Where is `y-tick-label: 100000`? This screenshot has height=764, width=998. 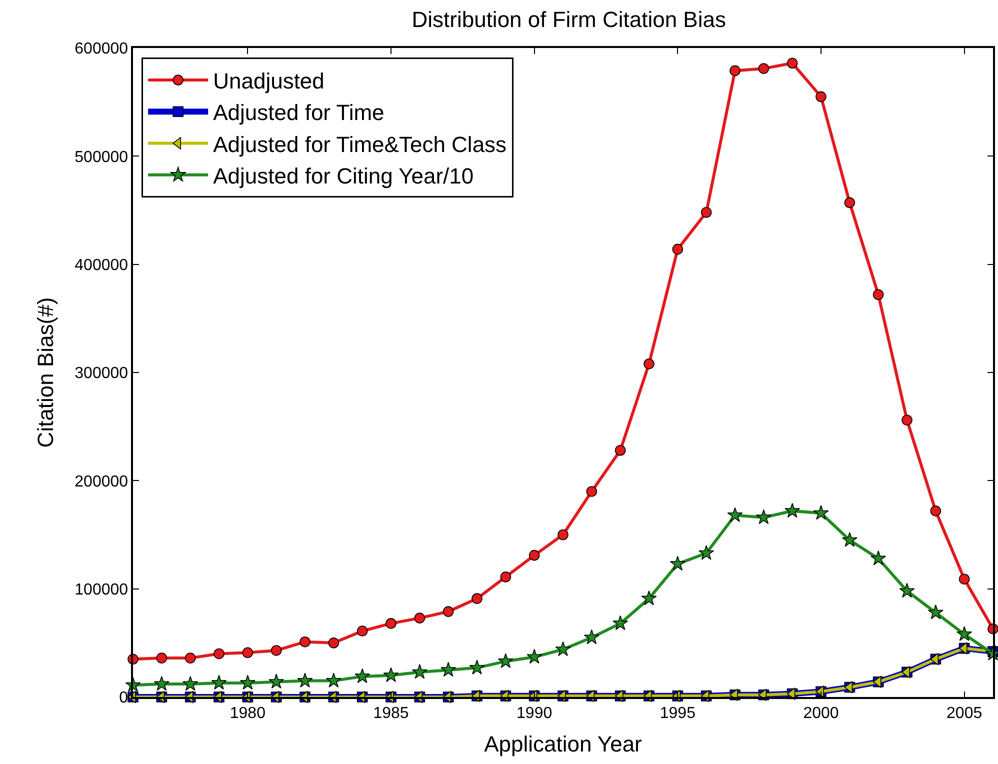
y-tick-label: 100000 is located at coordinates (101, 589).